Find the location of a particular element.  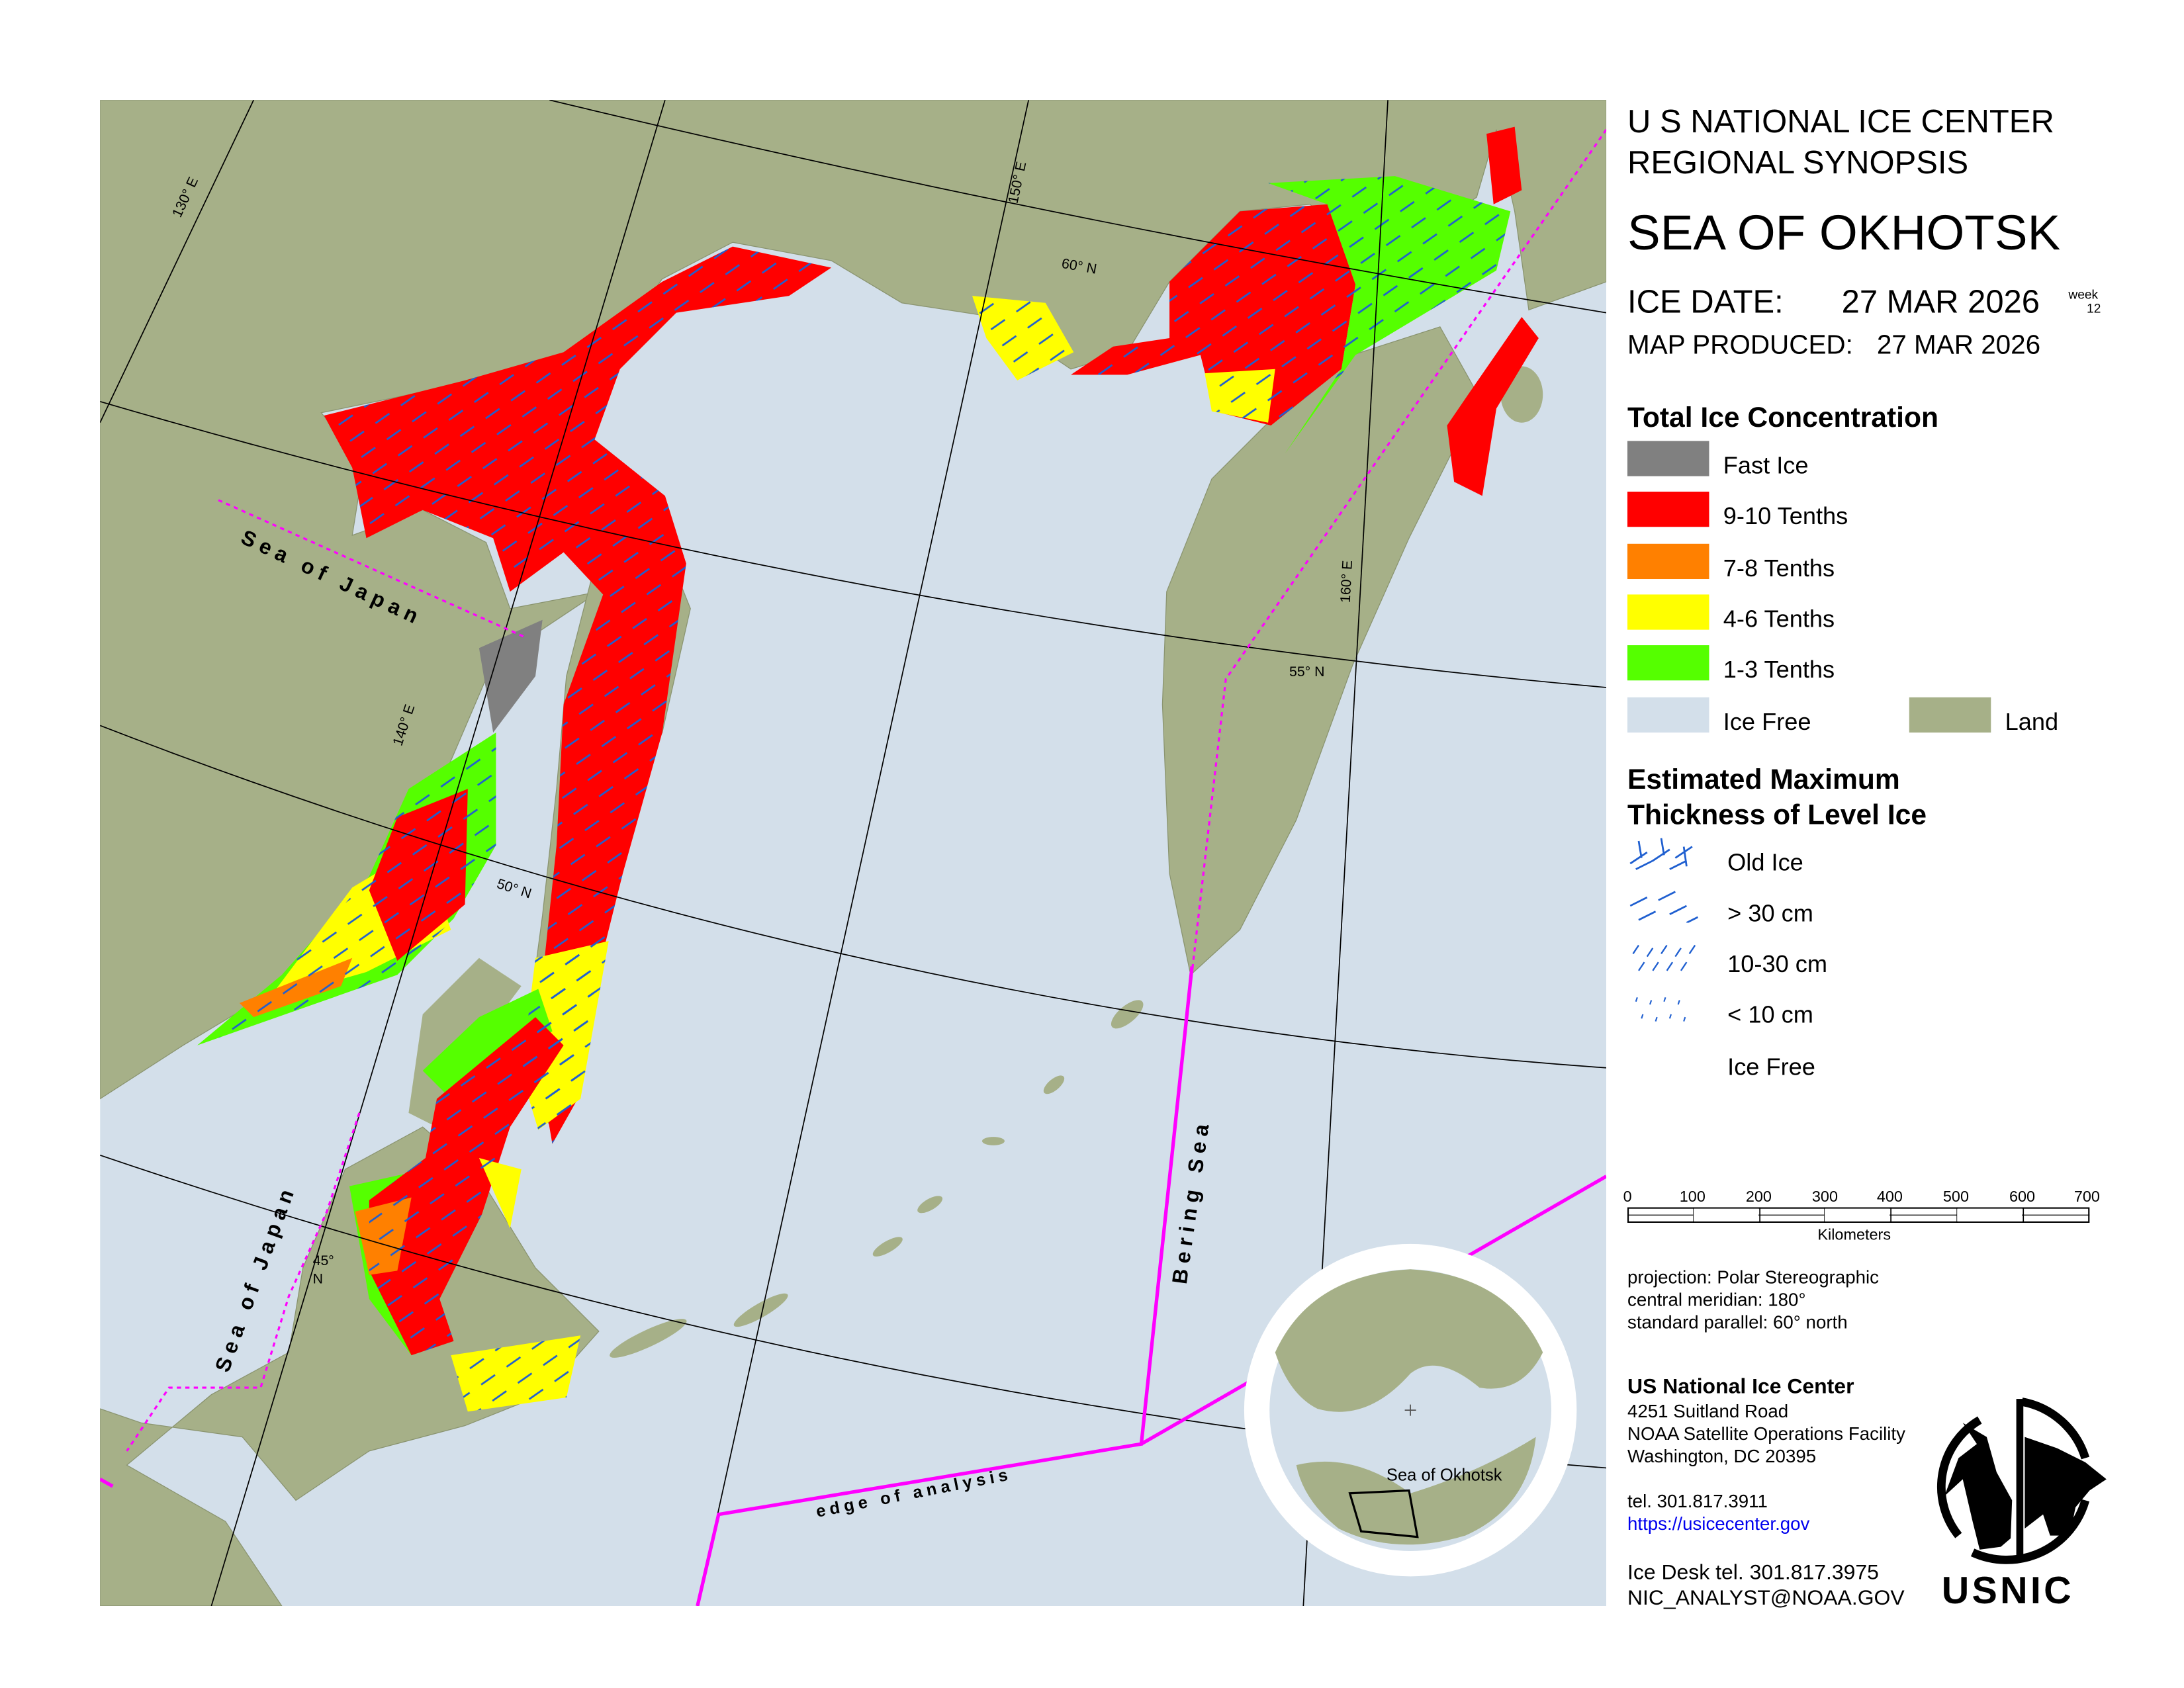

report-type: REGIONAL SYNOPSIS is located at coordinates (1798, 162).